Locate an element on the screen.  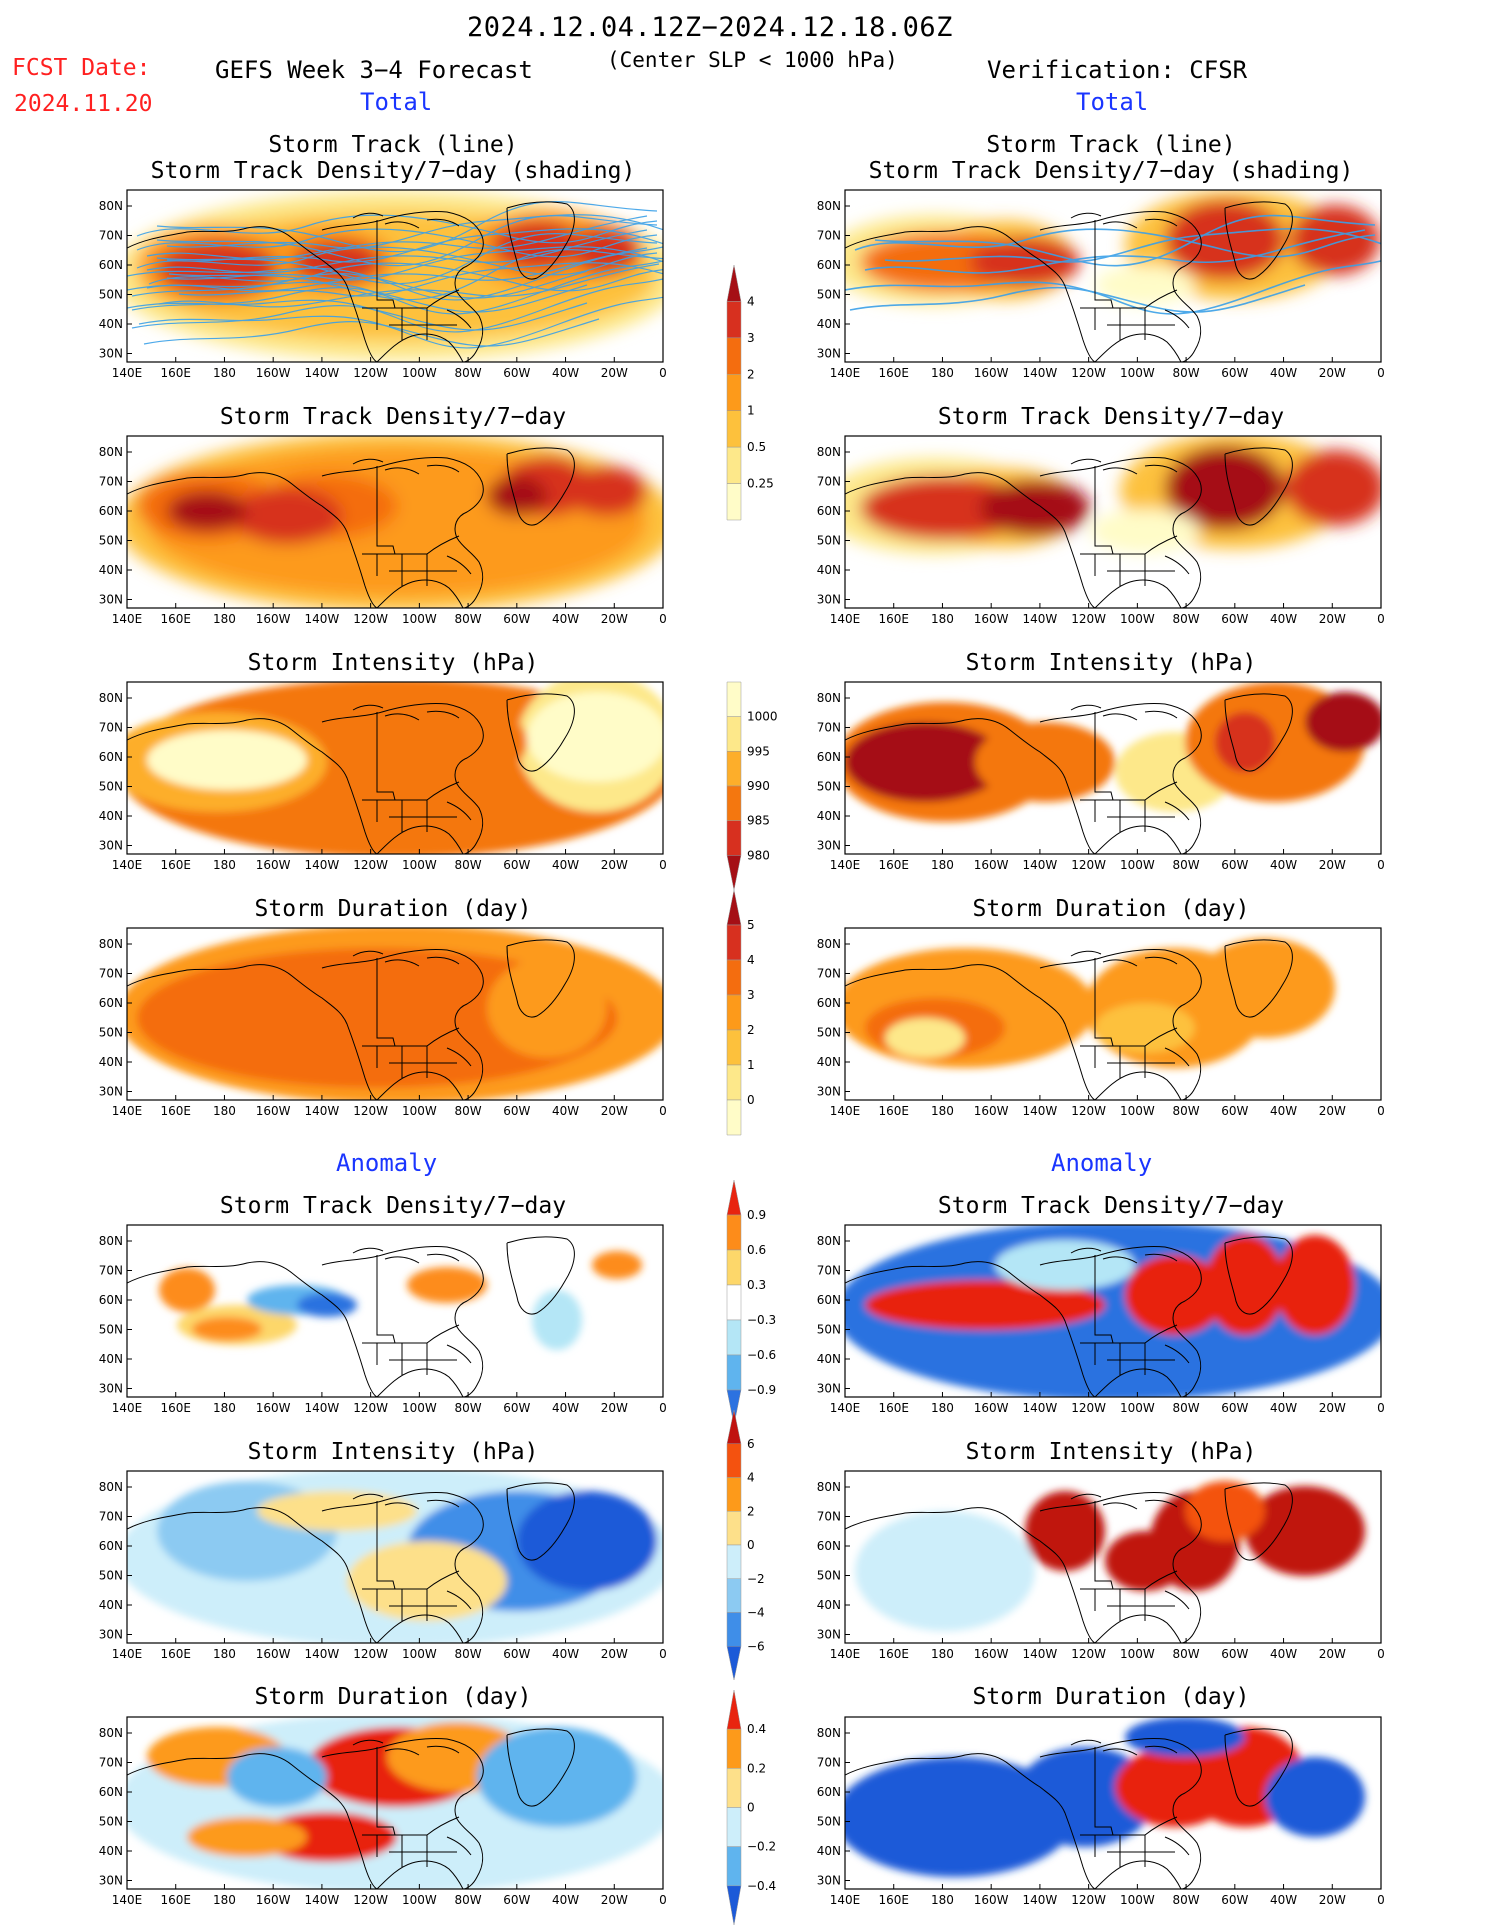
lon-tick-label: 40W is located at coordinates (1283, 1900).